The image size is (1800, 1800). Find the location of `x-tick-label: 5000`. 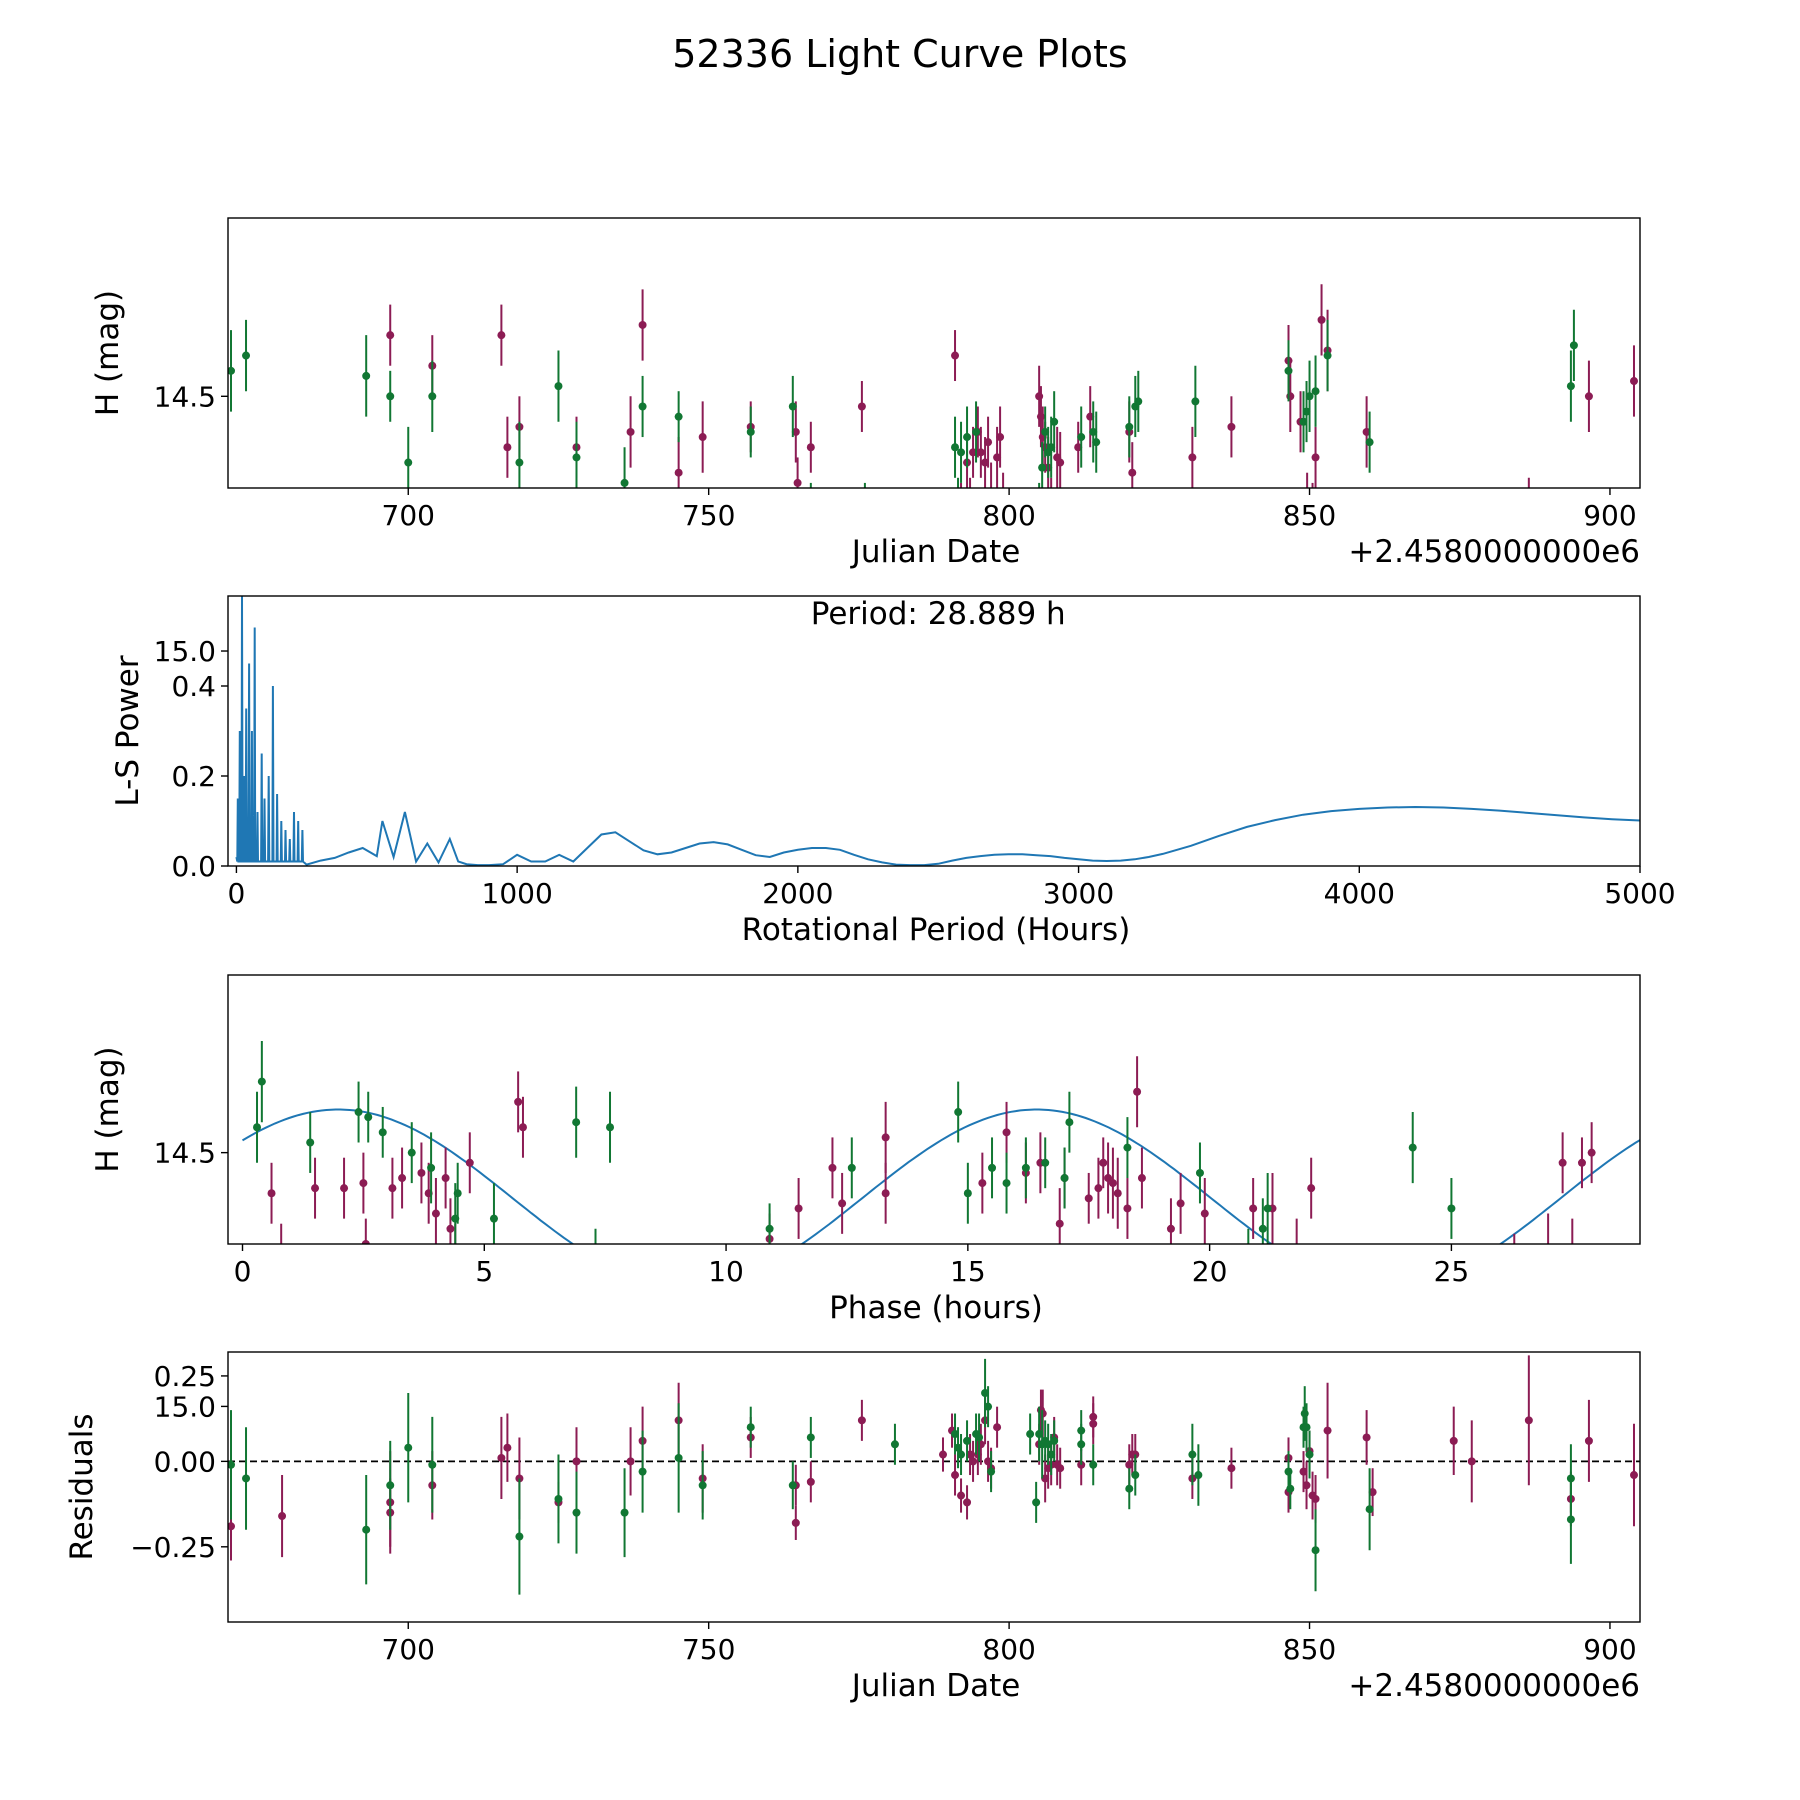

x-tick-label: 5000 is located at coordinates (1639, 893).